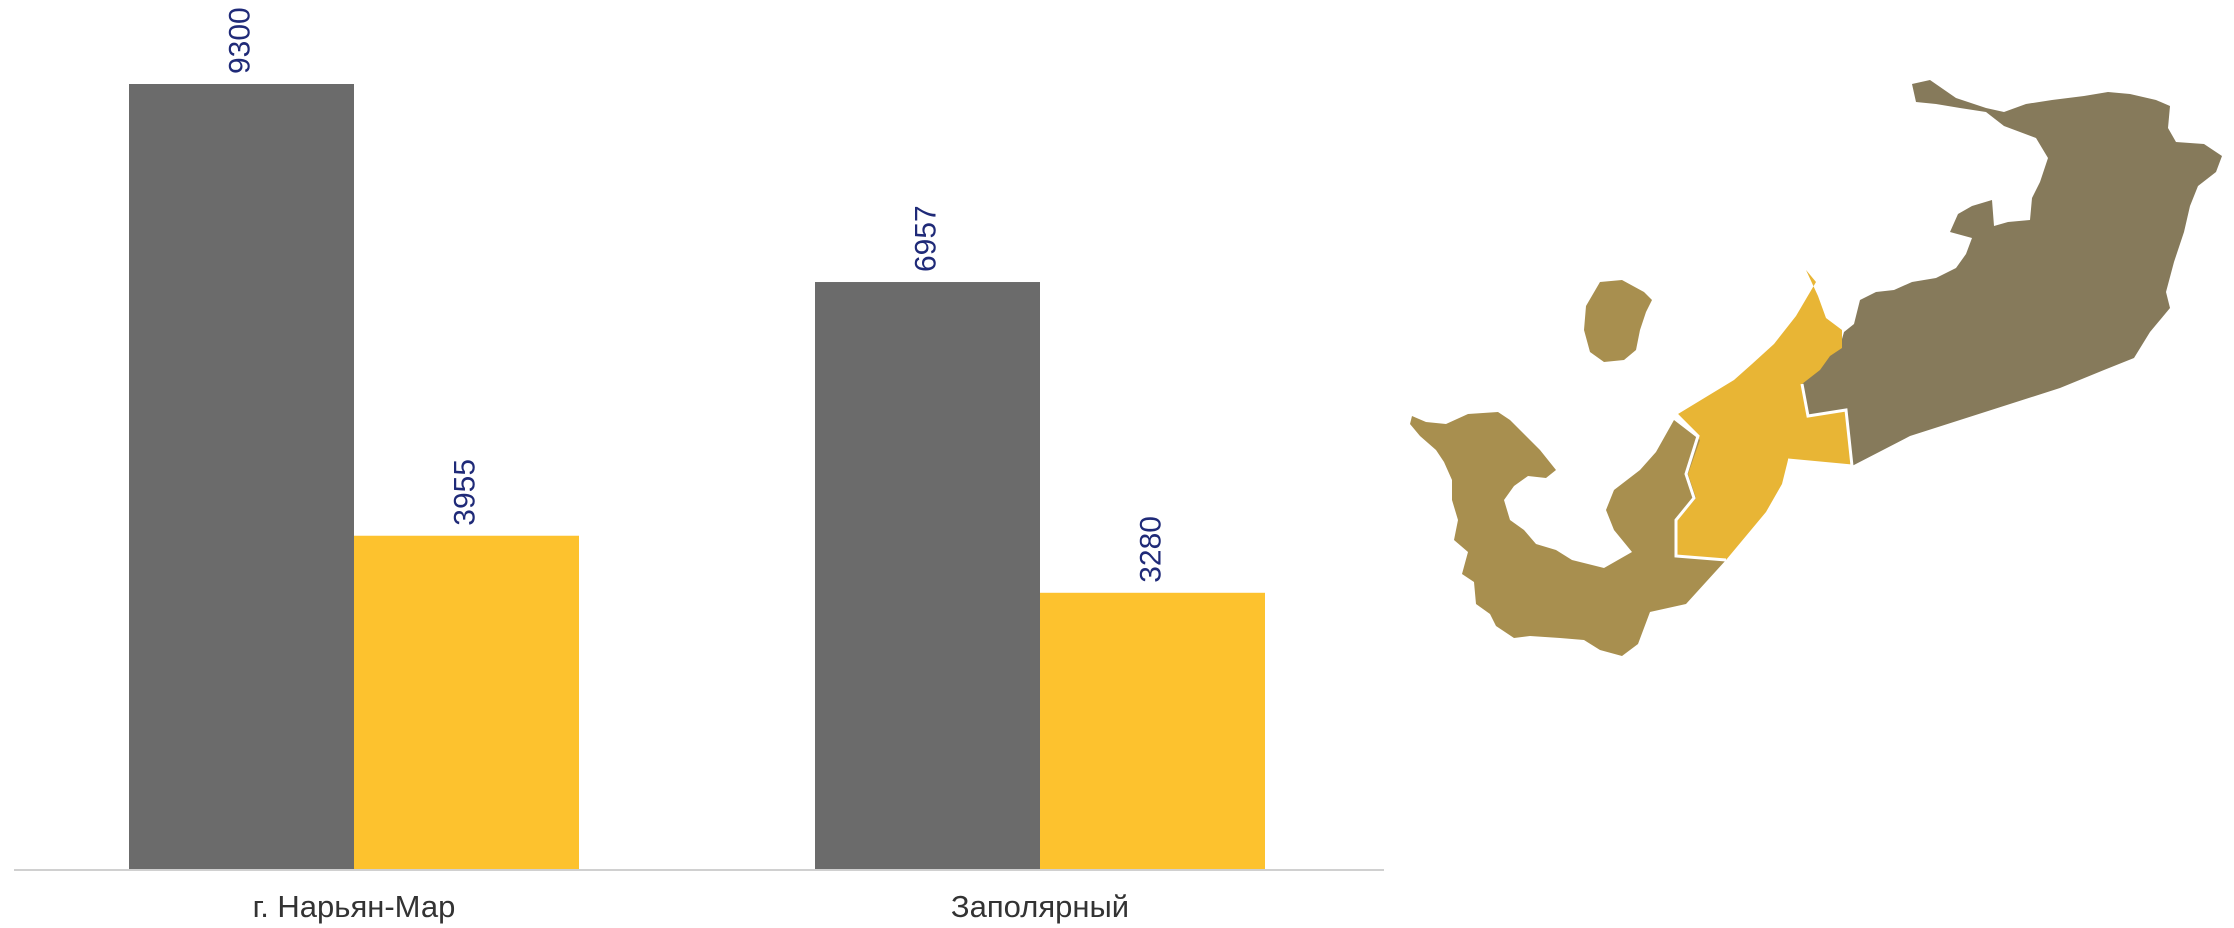 This screenshot has height=928, width=2234. What do you see at coordinates (464, 492) in the screenshot?
I see `data-label-series1-cat0: 3955` at bounding box center [464, 492].